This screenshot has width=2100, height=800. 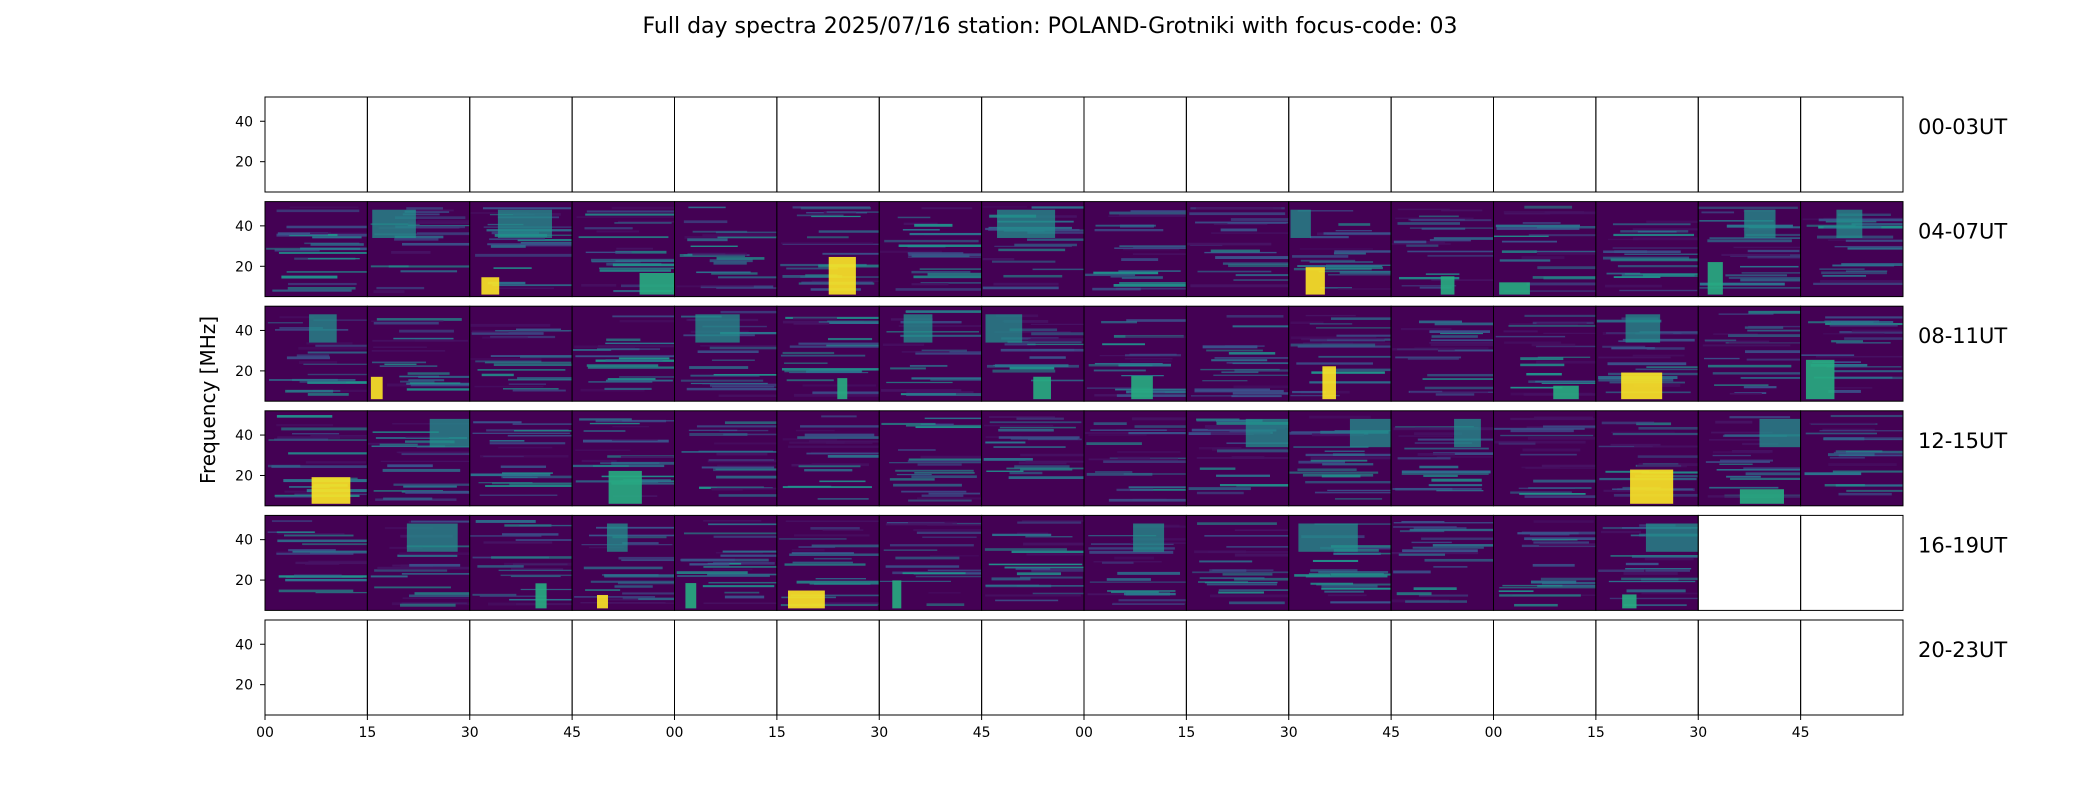 I want to click on x-axis-ticks: 00 15 30 45 00 15 30 45 00 15 30 45 00 15 30 45, so click(x=1033, y=728).